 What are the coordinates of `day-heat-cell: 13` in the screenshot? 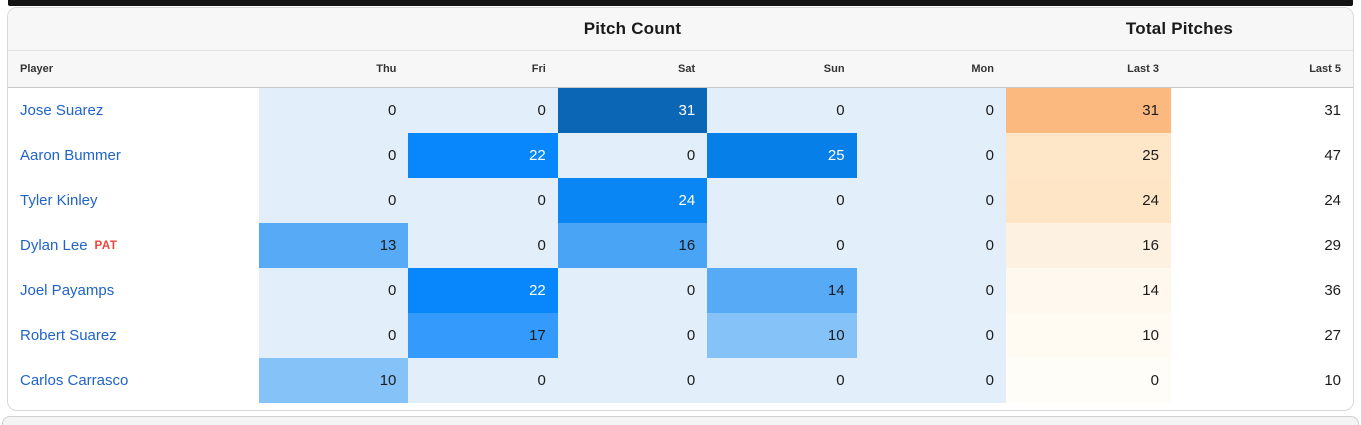 It's located at (334, 245).